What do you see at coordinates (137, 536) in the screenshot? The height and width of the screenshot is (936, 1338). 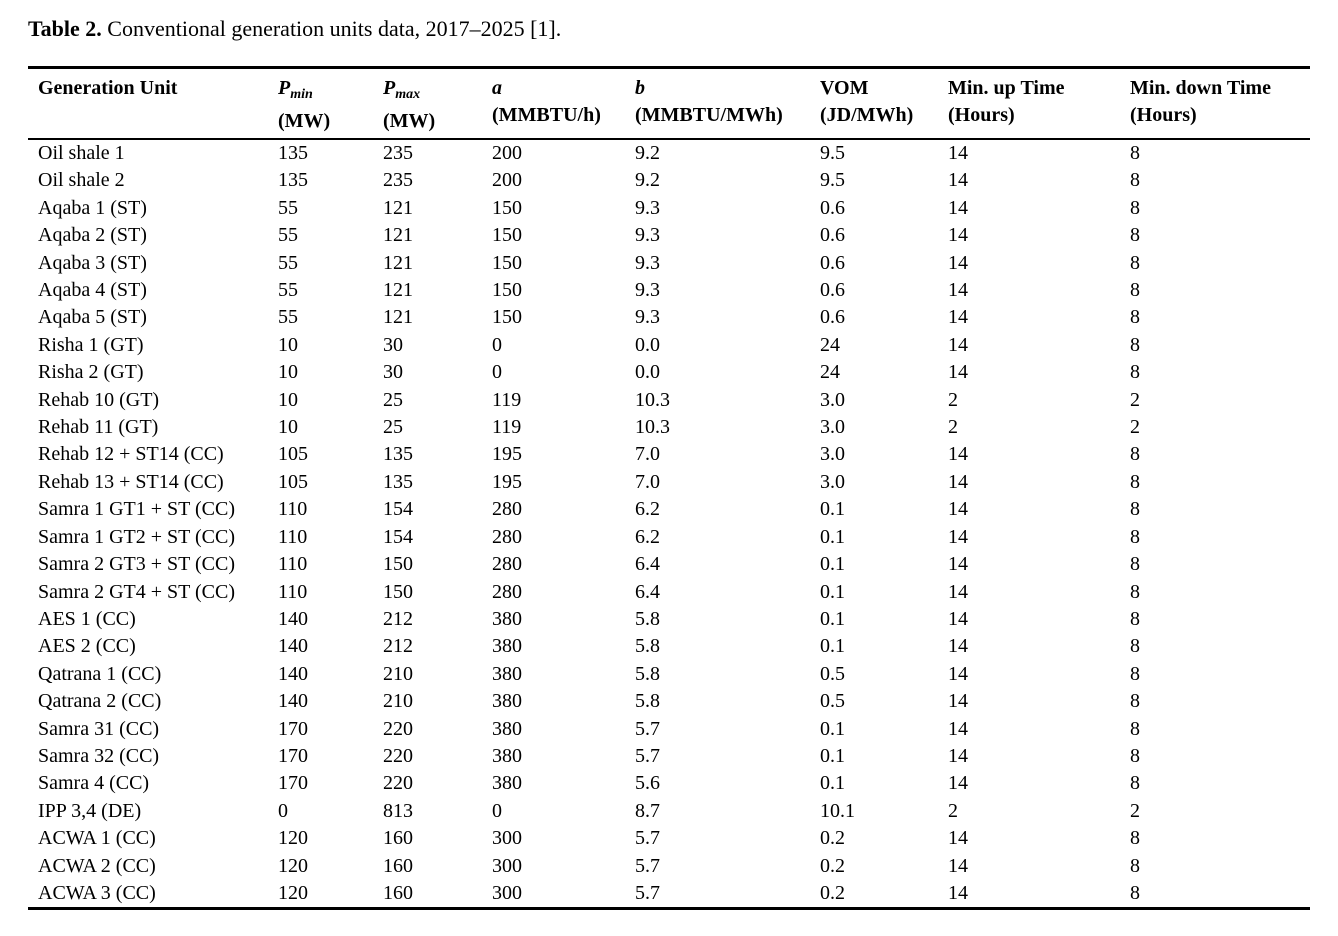 I see `generation-unit-cell: Samra 1 GT2 + ST (CC)` at bounding box center [137, 536].